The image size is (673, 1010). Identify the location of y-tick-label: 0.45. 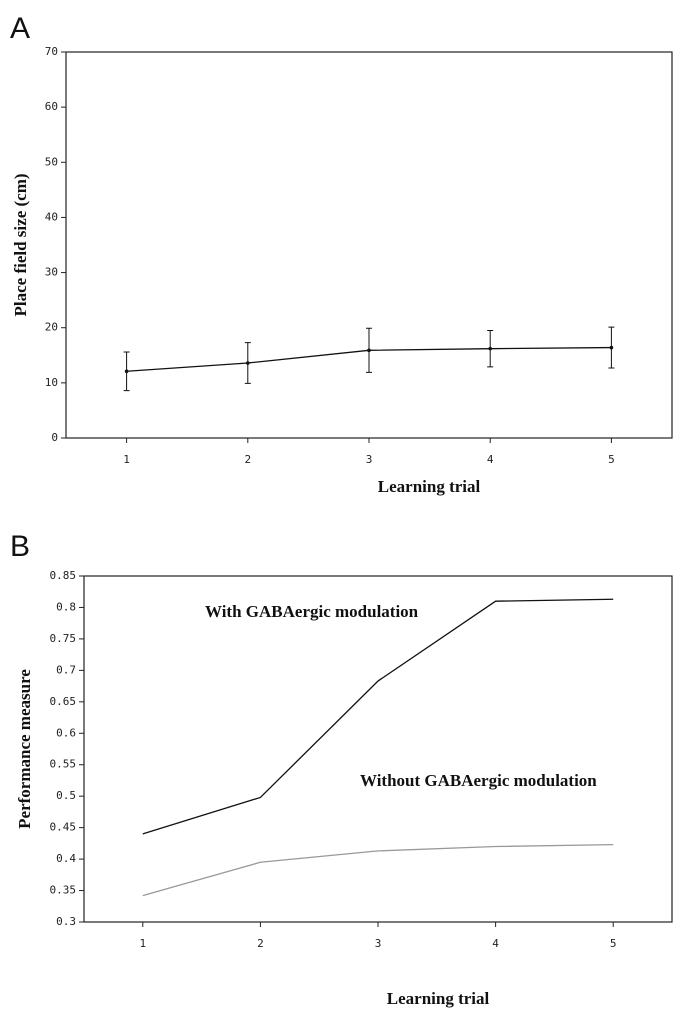
(63, 827).